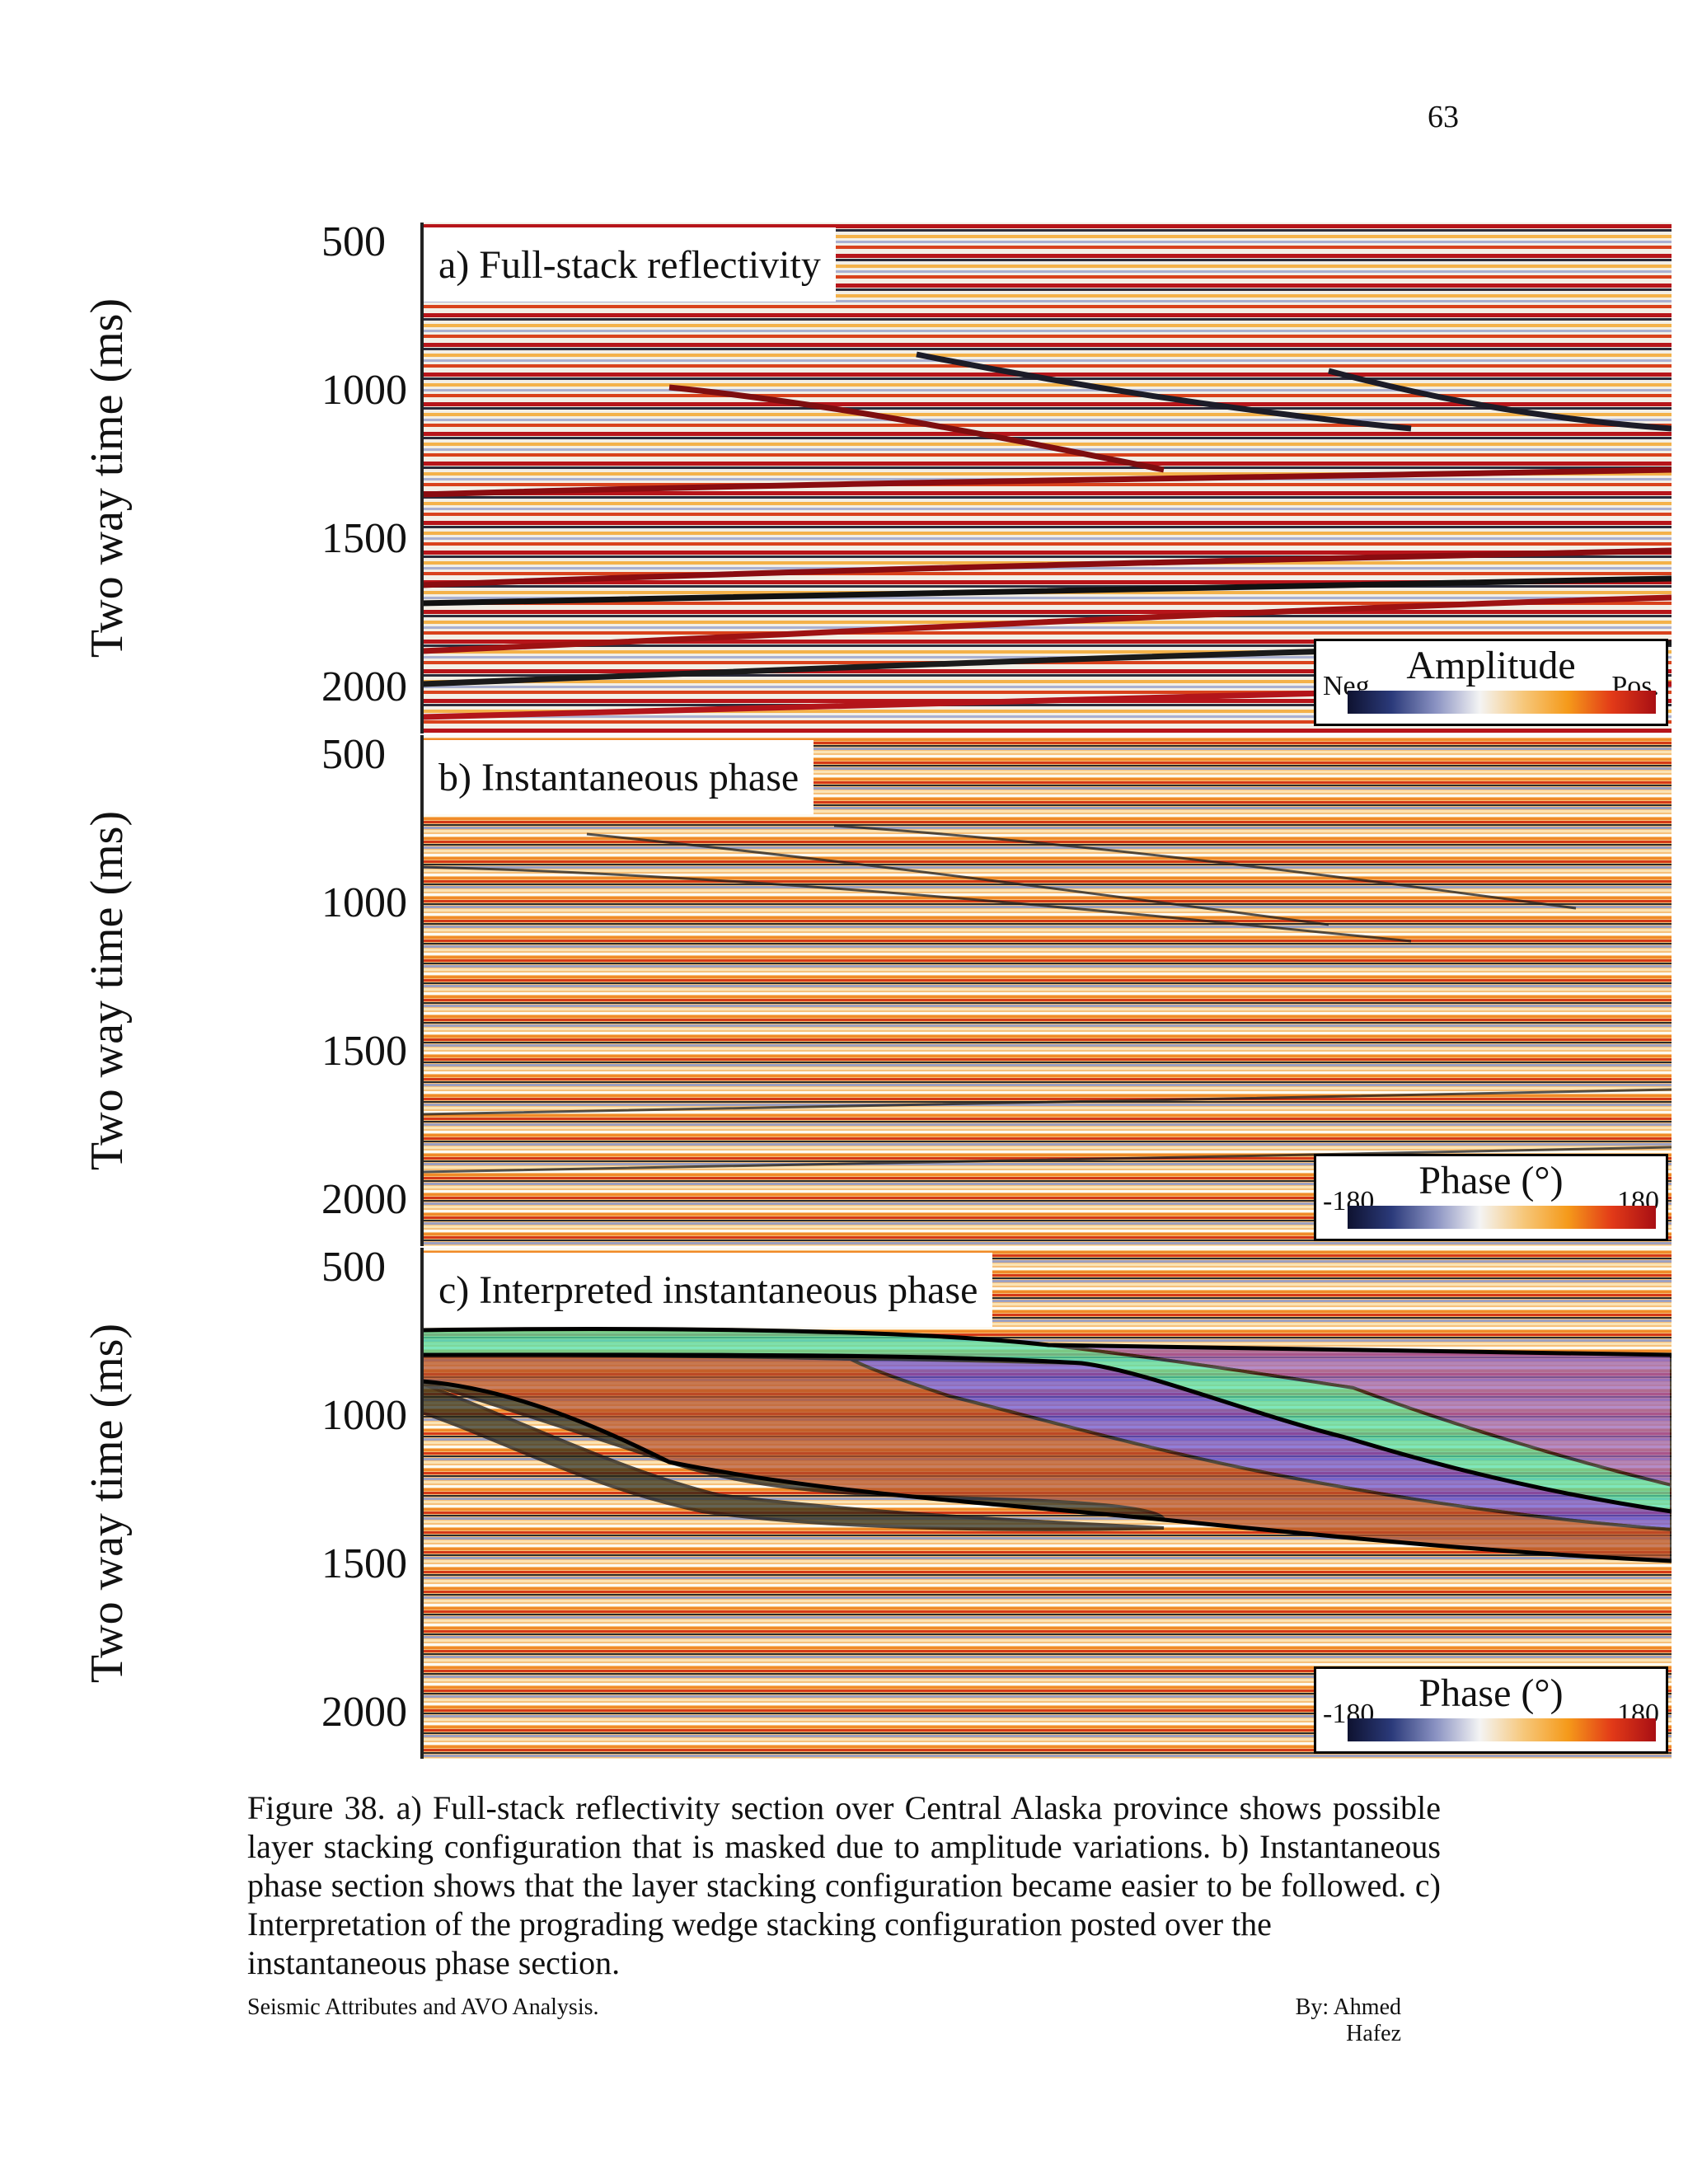  Describe the element at coordinates (434, 1962) in the screenshot. I see `caption-last-line: instantaneous phase section.` at that location.